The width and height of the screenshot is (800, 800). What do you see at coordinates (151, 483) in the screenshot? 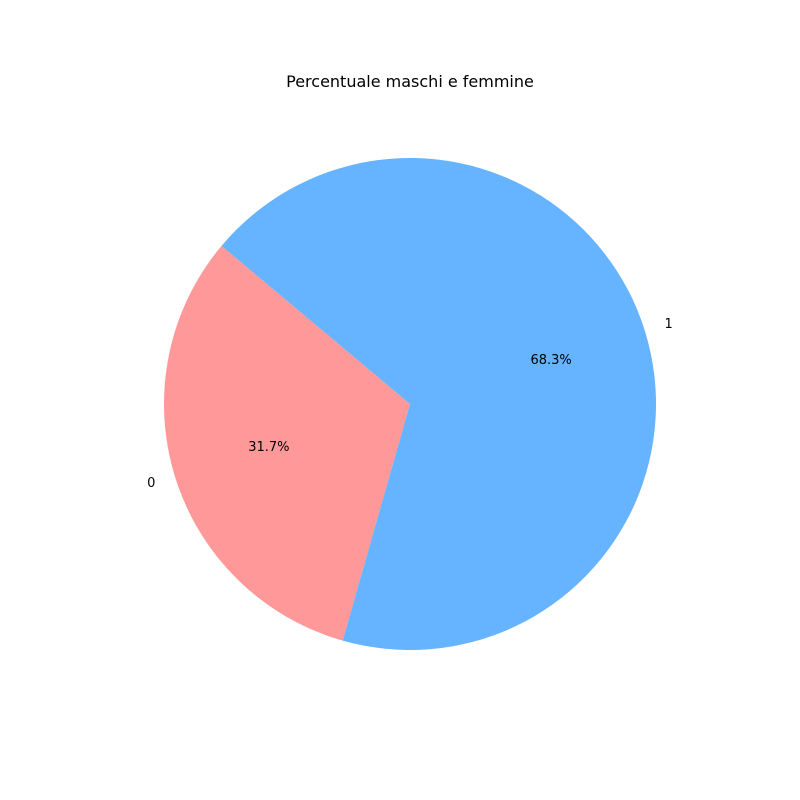
I see `slice-label-0: 0` at bounding box center [151, 483].